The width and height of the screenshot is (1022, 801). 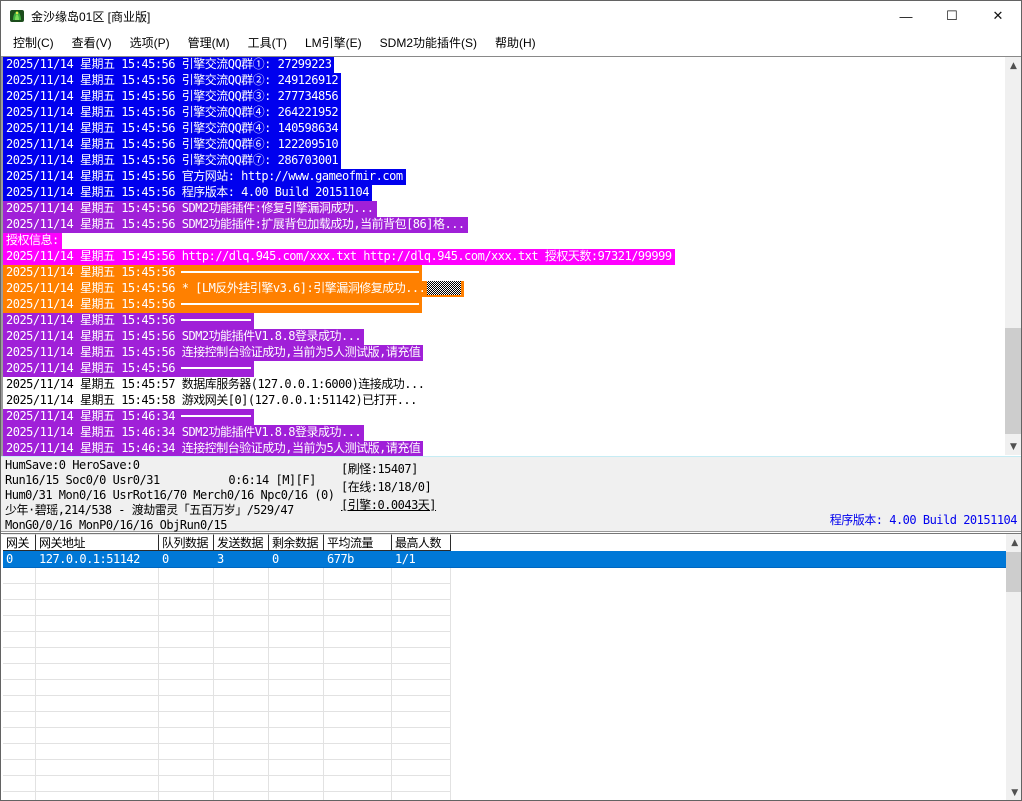 What do you see at coordinates (72, 465) in the screenshot?
I see `status-save-counters: HumSave:0 HeroSave:0` at bounding box center [72, 465].